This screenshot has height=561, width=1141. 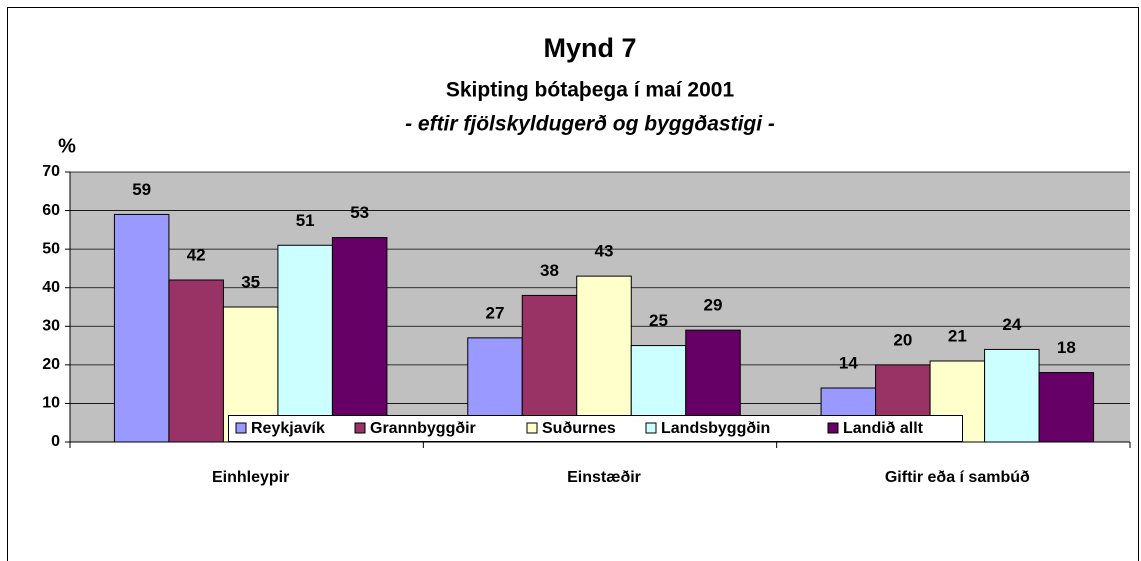 What do you see at coordinates (51, 210) in the screenshot?
I see `y-tick-label: 60` at bounding box center [51, 210].